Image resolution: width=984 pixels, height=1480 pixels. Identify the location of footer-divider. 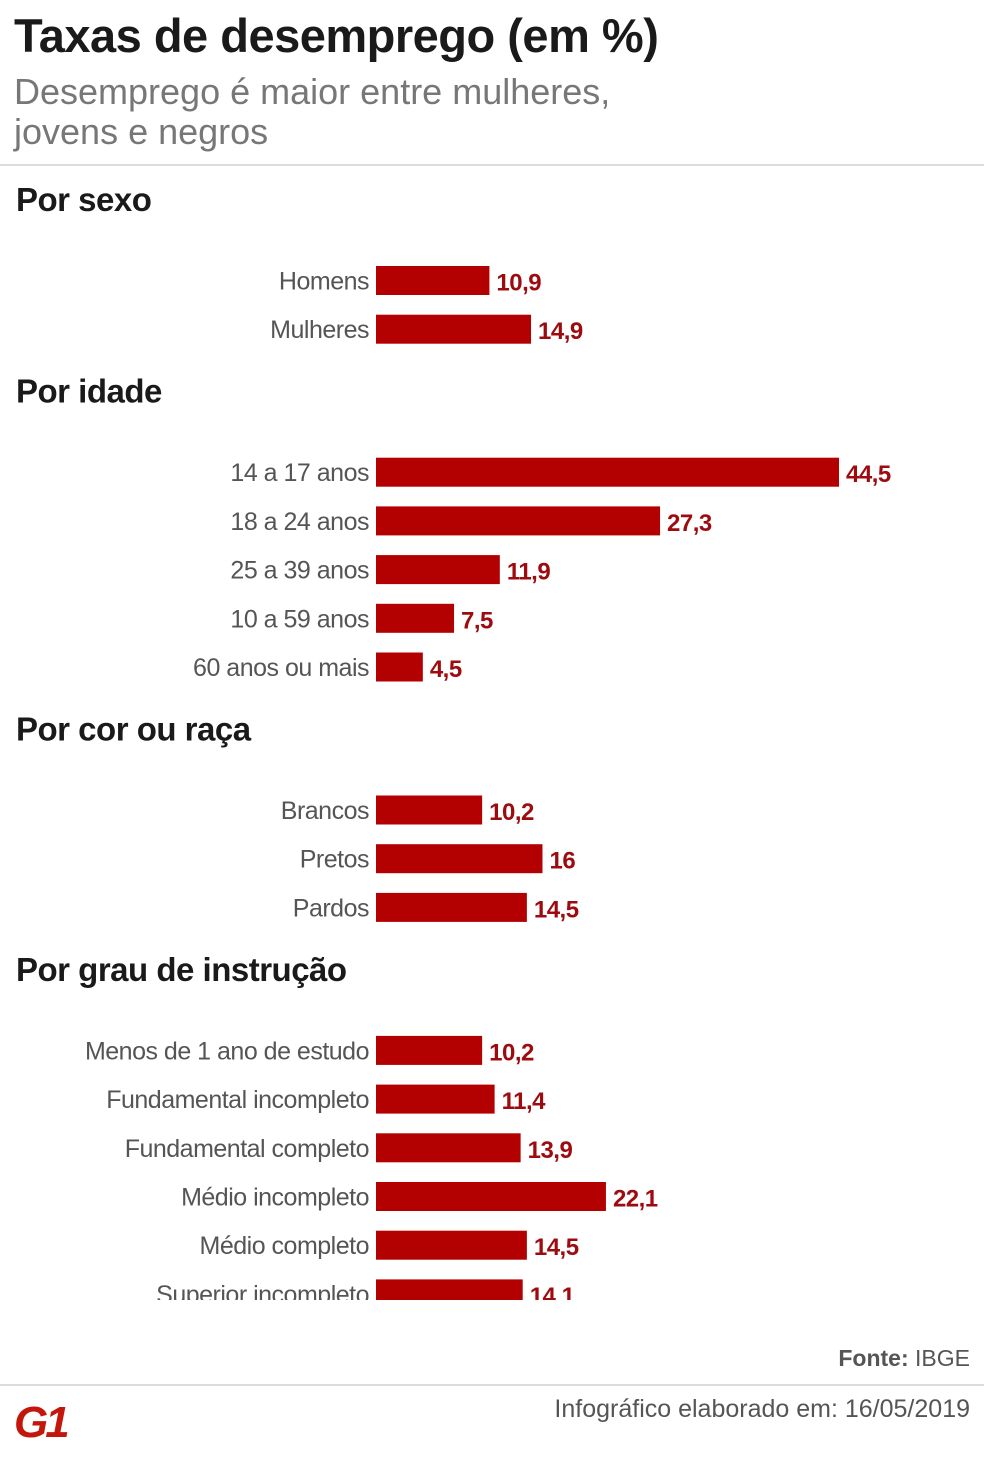
(492, 1385).